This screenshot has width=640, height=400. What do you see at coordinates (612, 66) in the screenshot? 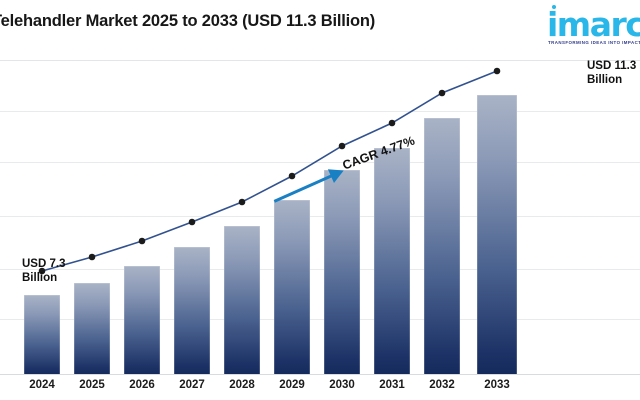
I see `end-value-line1: USD 11.3` at bounding box center [612, 66].